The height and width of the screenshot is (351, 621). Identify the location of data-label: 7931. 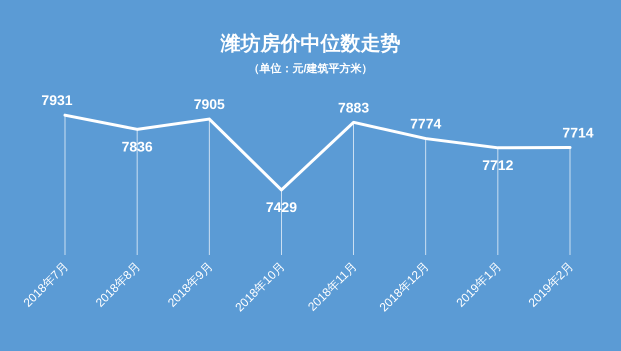
(57, 100).